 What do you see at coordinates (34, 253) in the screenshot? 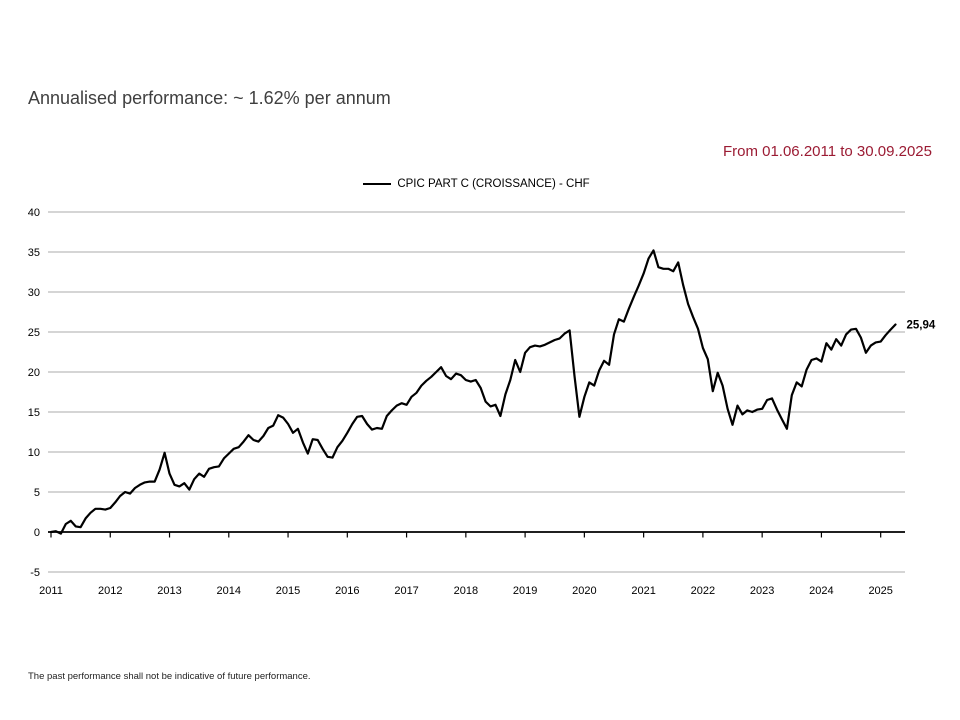
I see `y-tick-label: 35` at bounding box center [34, 253].